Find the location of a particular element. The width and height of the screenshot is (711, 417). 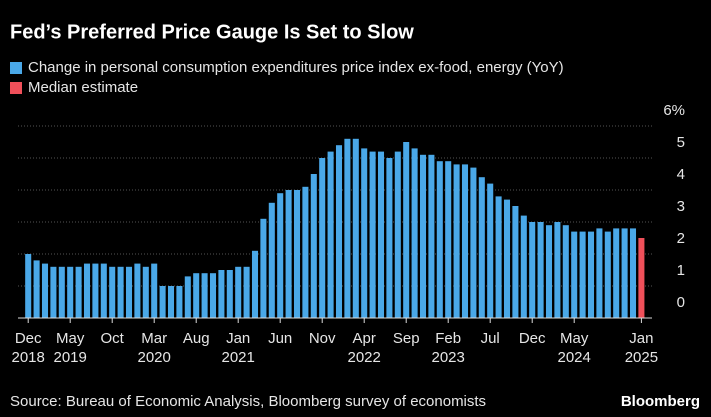

y-tick-label: 5 is located at coordinates (681, 142).